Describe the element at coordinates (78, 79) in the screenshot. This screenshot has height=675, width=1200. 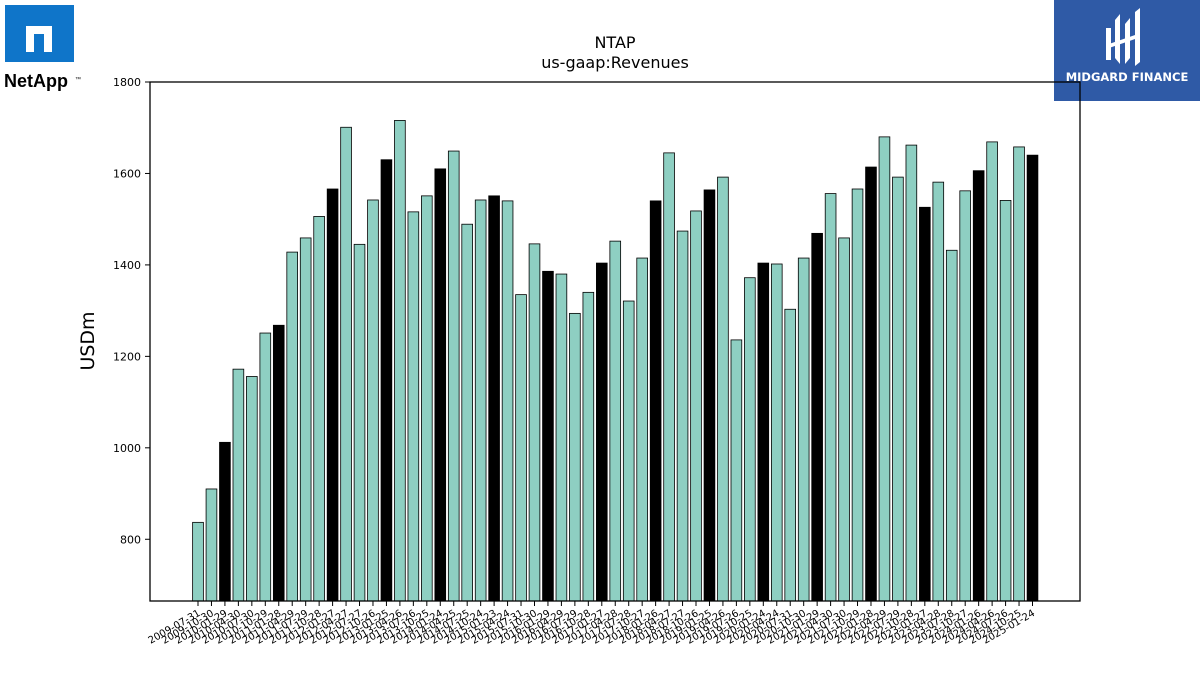
I see `netapp-logo-trademark: ™` at that location.